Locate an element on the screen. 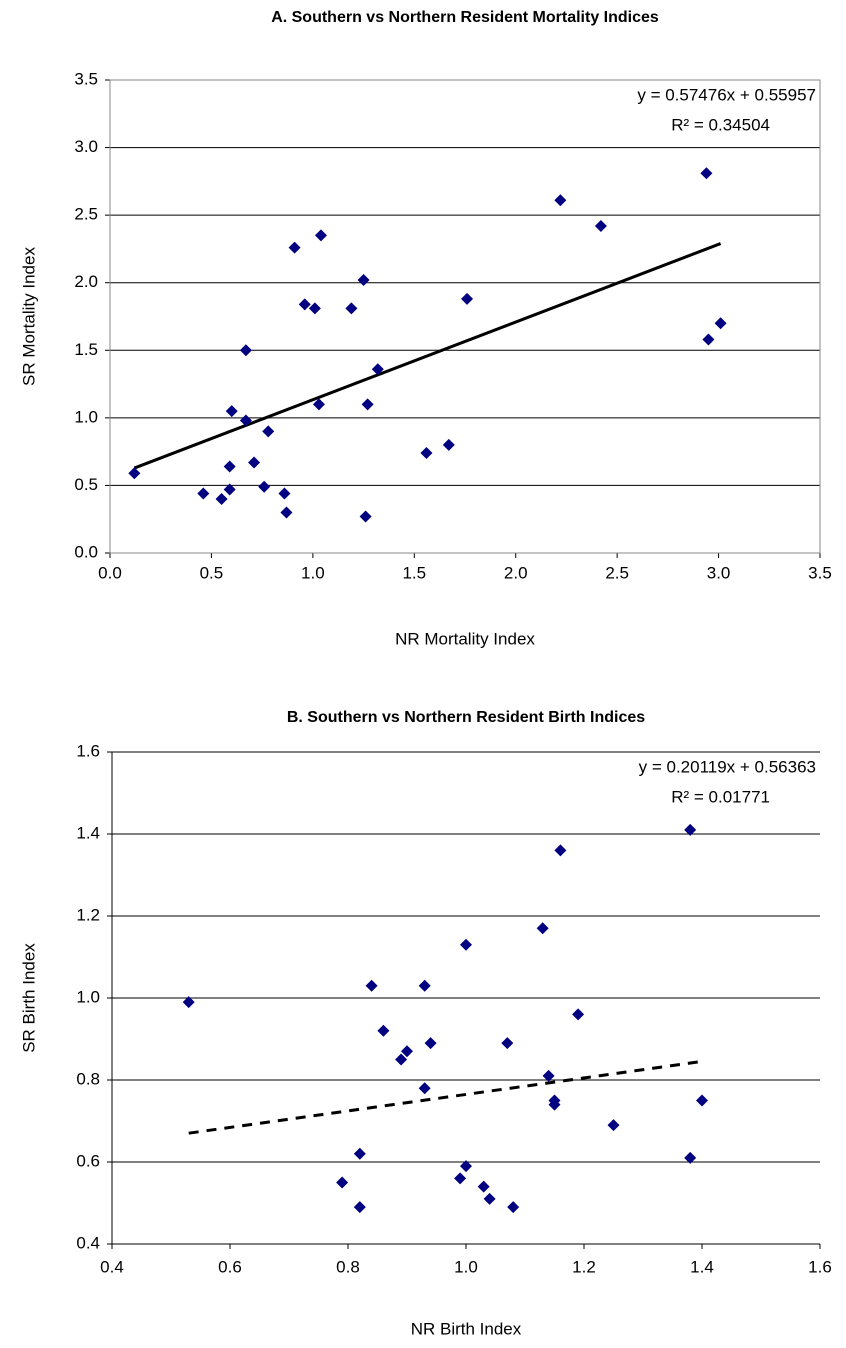 The image size is (846, 1348). x-tick-label: 2.5 is located at coordinates (617, 572).